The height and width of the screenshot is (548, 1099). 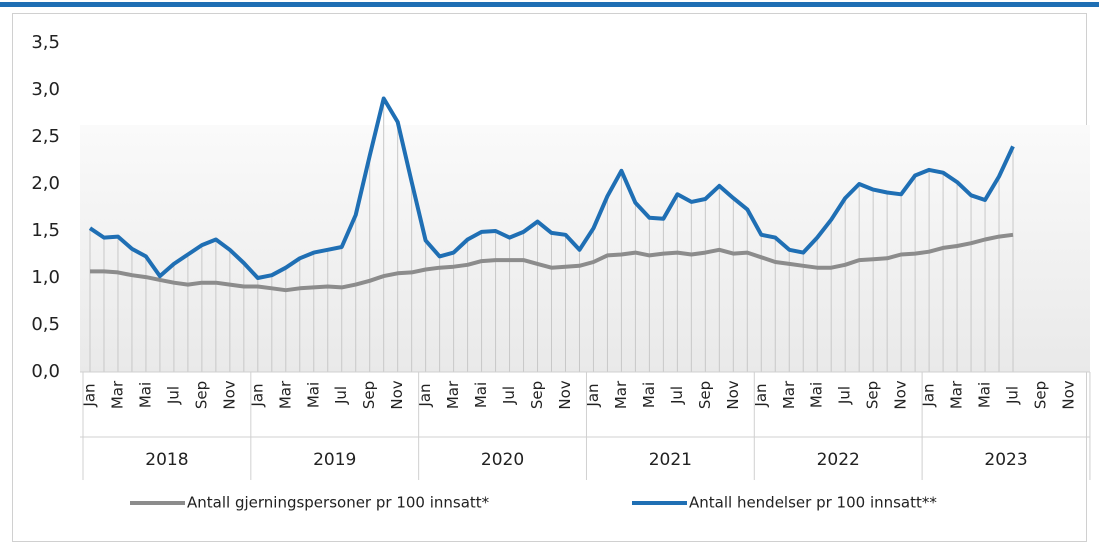 I want to click on y-tick-label: 1,0, so click(x=45, y=277).